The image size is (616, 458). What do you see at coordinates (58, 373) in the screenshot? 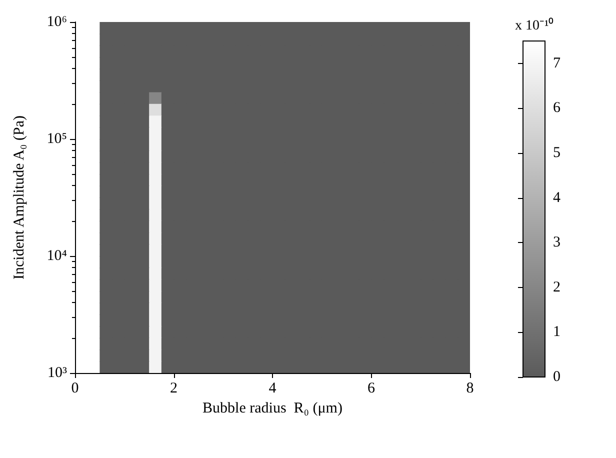
I see `y-tick-label: 10³` at bounding box center [58, 373].